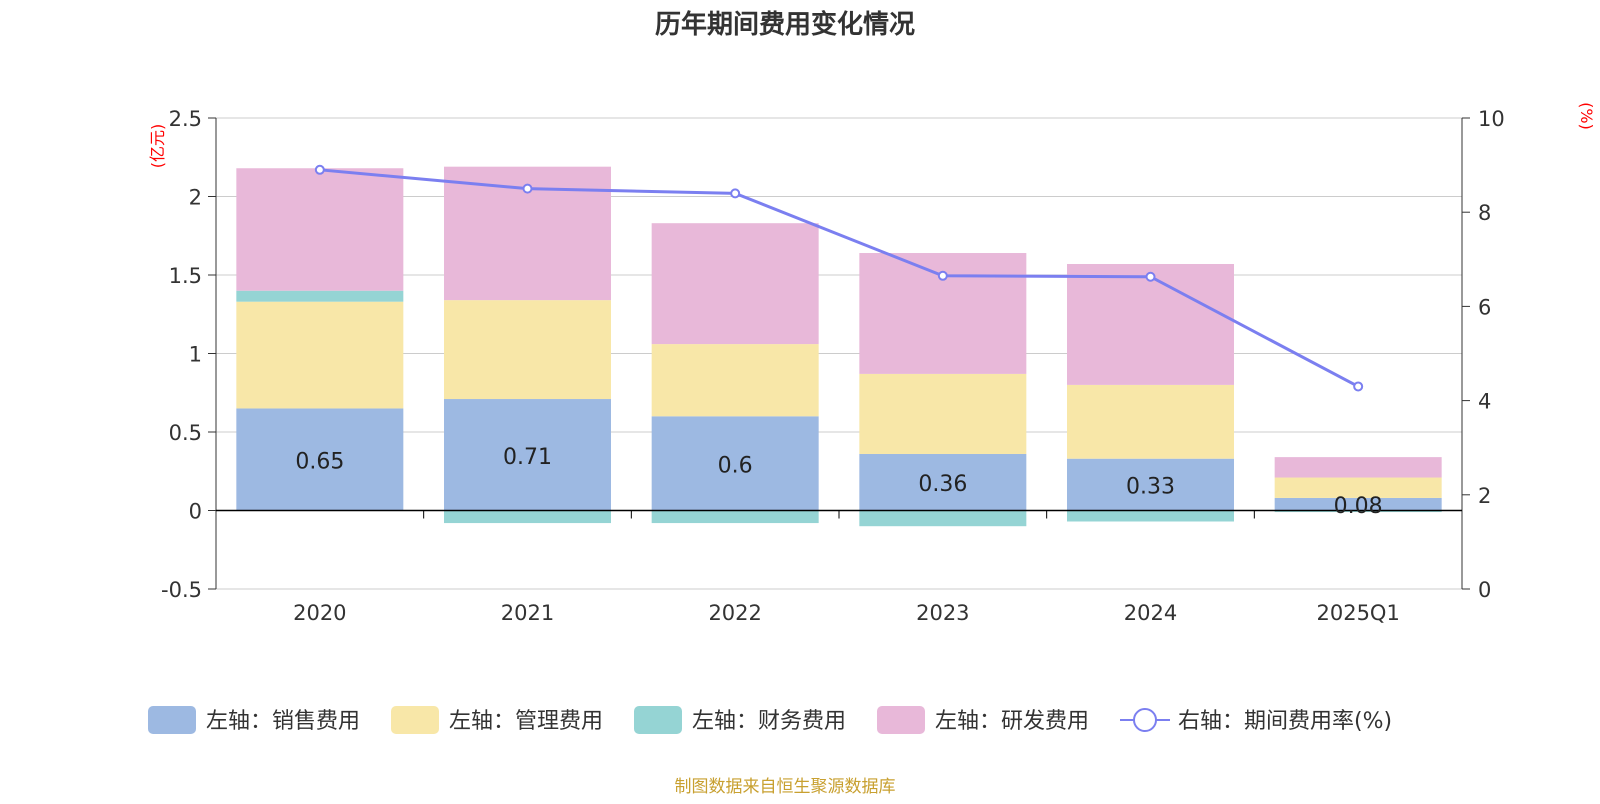  I want to click on bar-value-label: 0.36, so click(942, 484).